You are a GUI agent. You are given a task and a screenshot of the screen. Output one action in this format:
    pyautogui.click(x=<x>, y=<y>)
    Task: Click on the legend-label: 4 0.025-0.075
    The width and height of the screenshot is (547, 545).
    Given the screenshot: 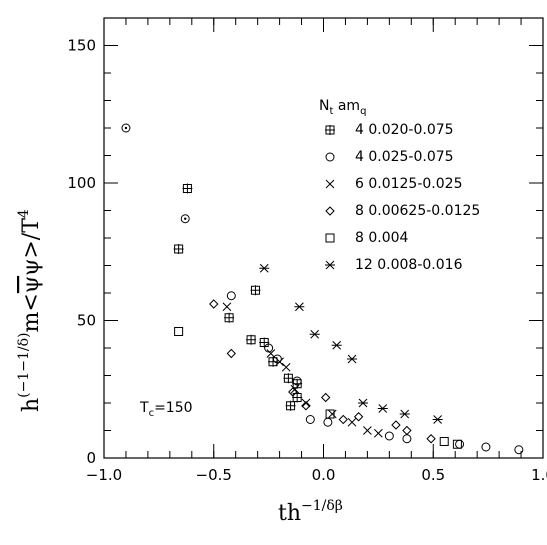 What is the action you would take?
    pyautogui.click(x=404, y=157)
    